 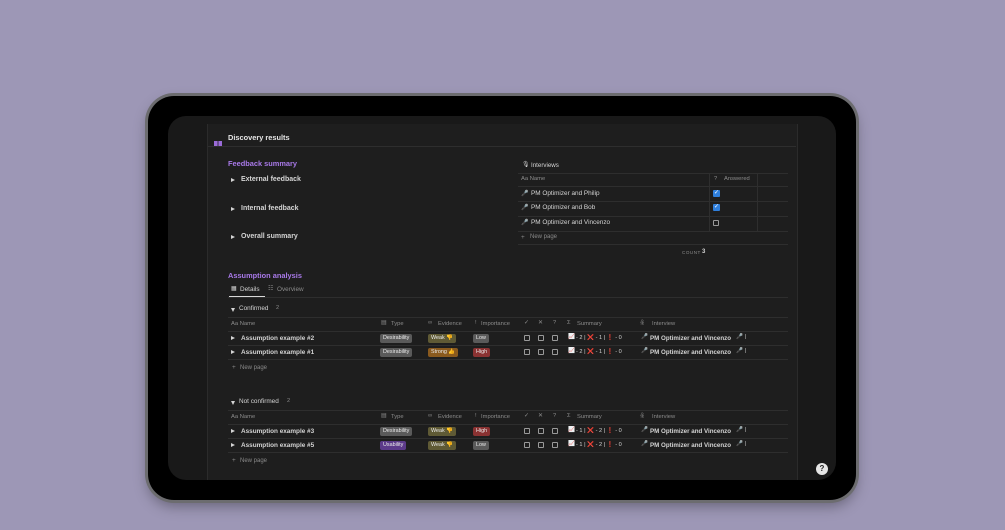 What do you see at coordinates (442, 338) in the screenshot?
I see `evidence-tag: Weak 👎` at bounding box center [442, 338].